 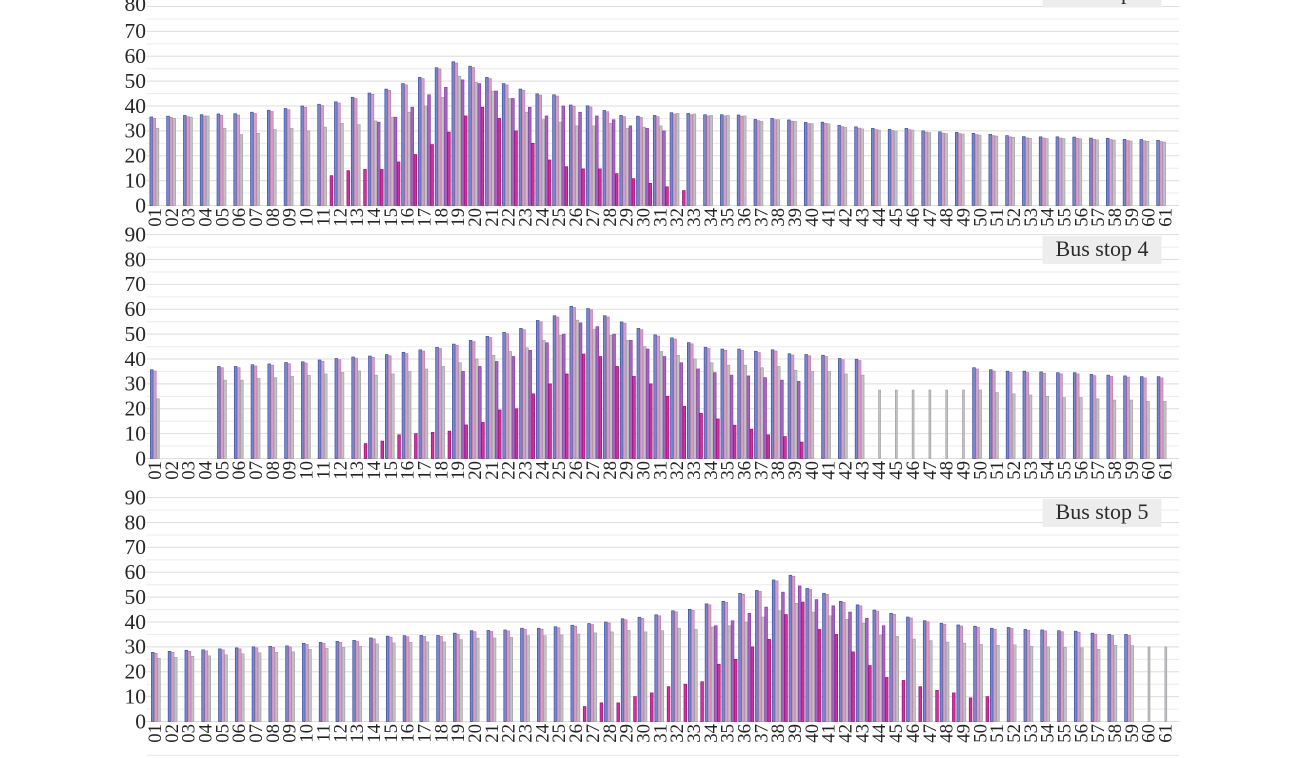 I want to click on svg-text: 37, so click(x=761, y=470).